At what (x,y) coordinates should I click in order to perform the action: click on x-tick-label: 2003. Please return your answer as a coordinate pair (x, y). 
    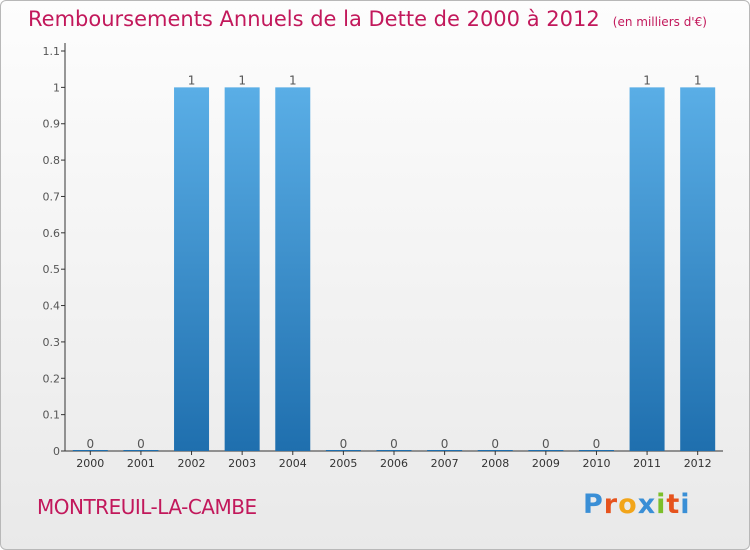
    Looking at the image, I should click on (242, 463).